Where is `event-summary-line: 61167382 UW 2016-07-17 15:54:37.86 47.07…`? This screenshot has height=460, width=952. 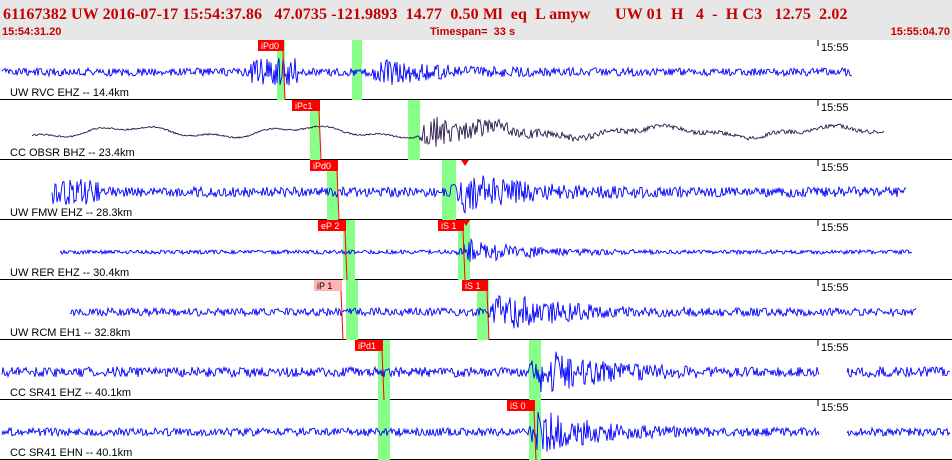 event-summary-line: 61167382 UW 2016-07-17 15:54:37.86 47.07… is located at coordinates (425, 14).